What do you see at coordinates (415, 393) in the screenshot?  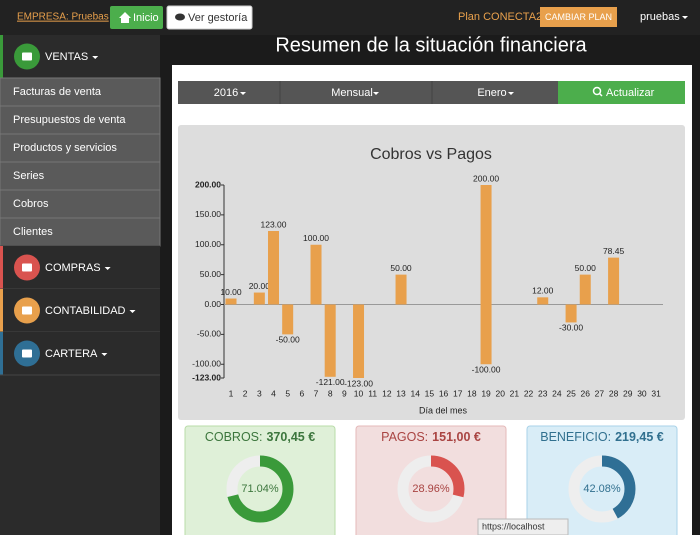 I see `x-tick-label: 14` at bounding box center [415, 393].